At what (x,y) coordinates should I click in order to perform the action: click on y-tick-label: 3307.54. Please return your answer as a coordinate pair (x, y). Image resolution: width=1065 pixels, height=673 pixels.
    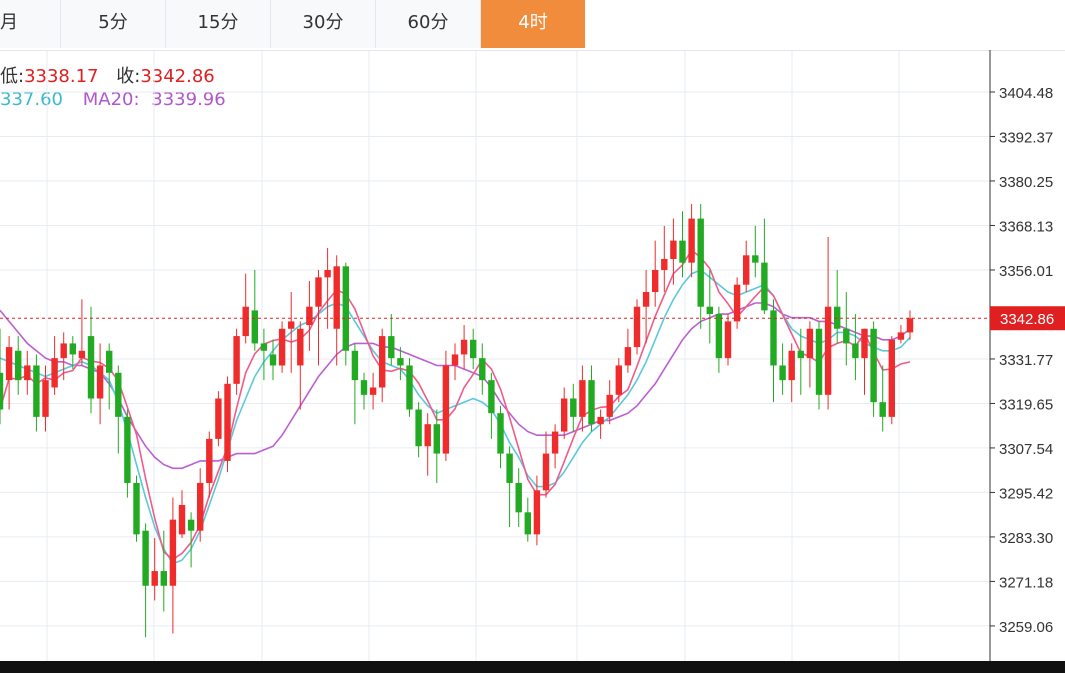
    Looking at the image, I should click on (1026, 449).